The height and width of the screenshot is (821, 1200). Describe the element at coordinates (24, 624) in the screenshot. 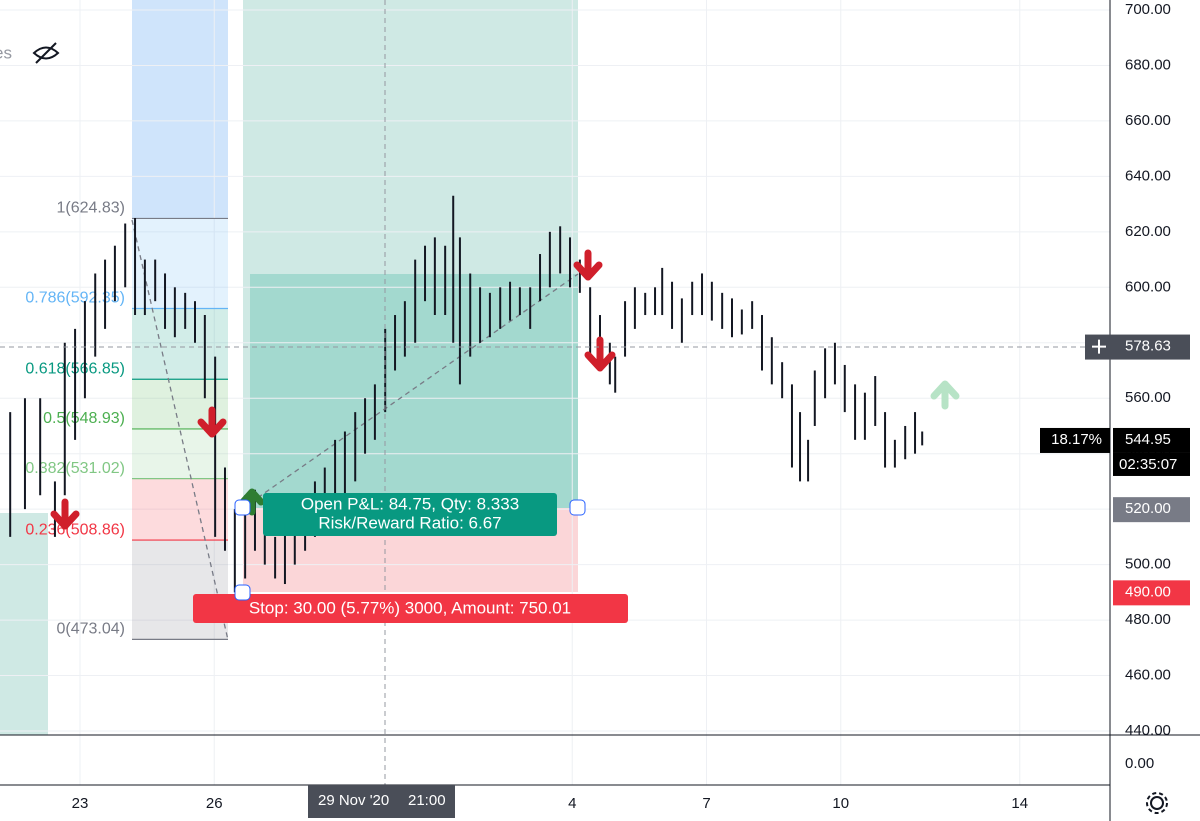

I see `left-zone` at that location.